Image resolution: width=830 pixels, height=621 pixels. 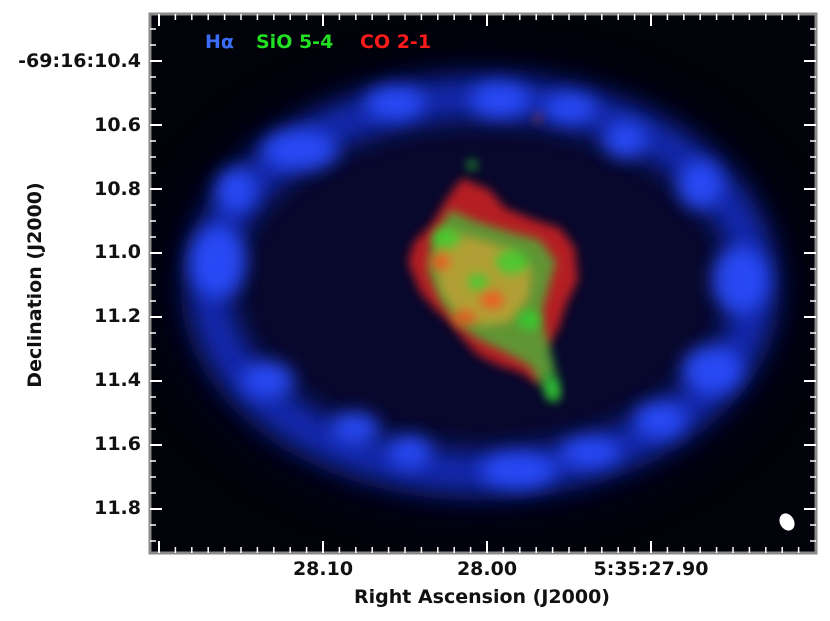 I want to click on x-tick-label: 28.10, so click(x=323, y=569).